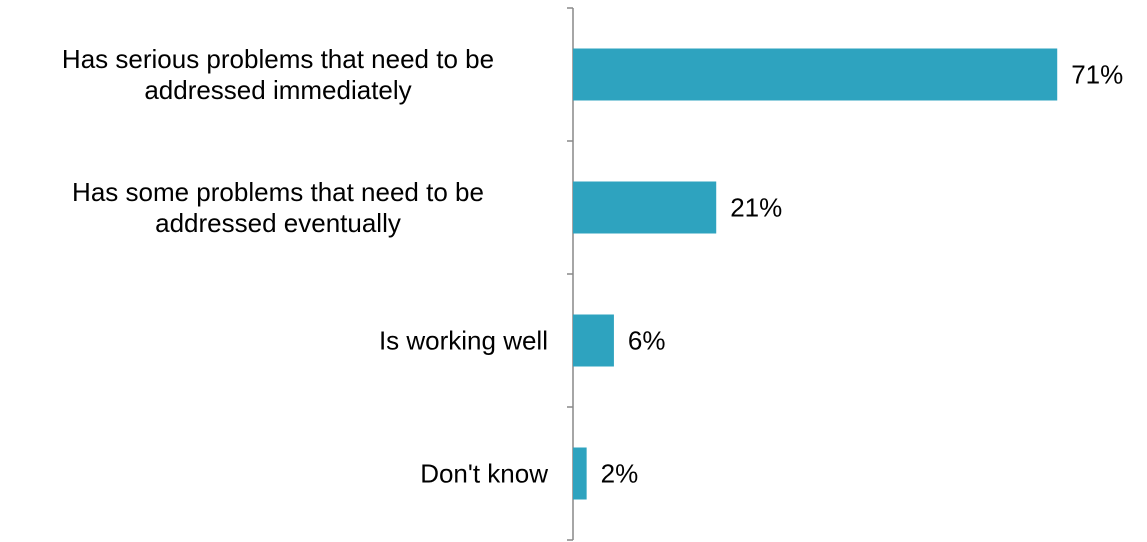 The height and width of the screenshot is (542, 1147). What do you see at coordinates (274, 473) in the screenshot?
I see `category-label-box: Don't know` at bounding box center [274, 473].